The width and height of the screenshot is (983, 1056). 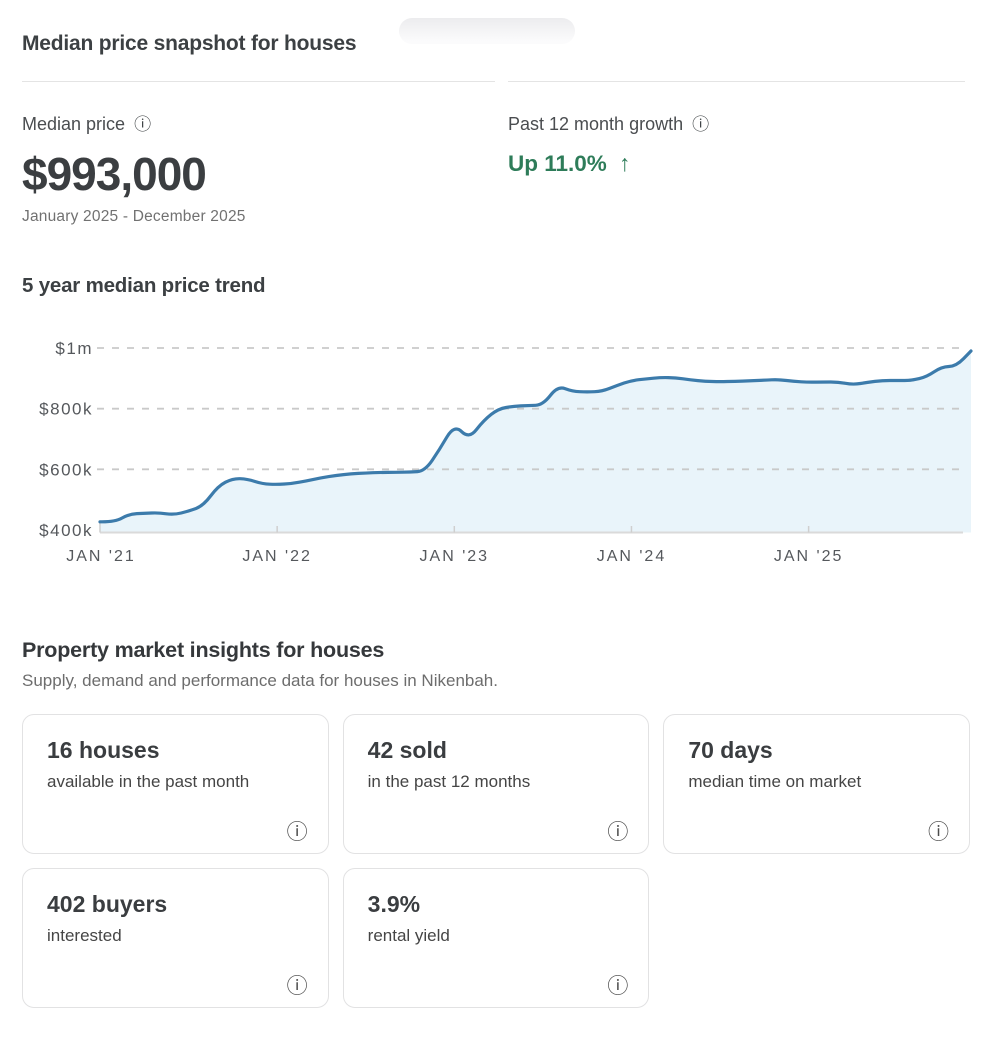 What do you see at coordinates (596, 124) in the screenshot?
I see `growth-label: Past 12 month growth` at bounding box center [596, 124].